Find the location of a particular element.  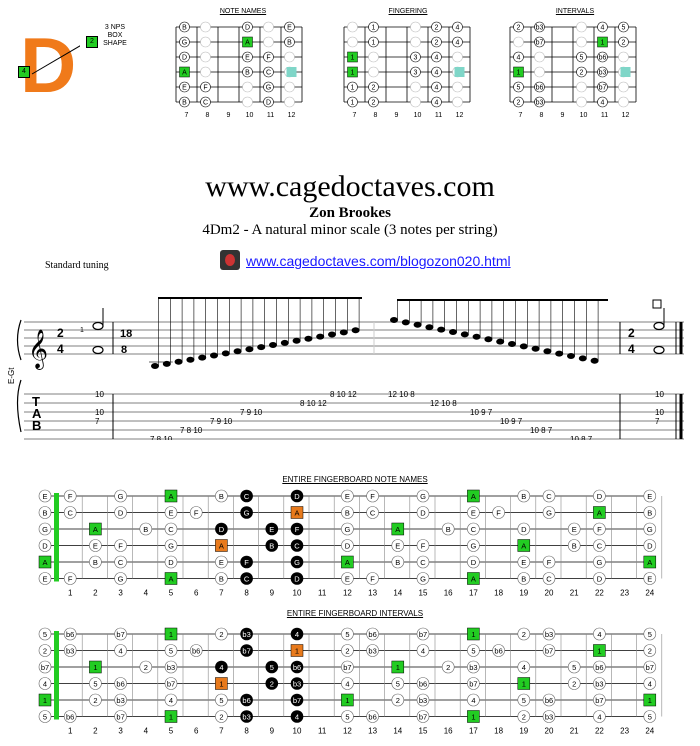

fingerboard-intervals-title: ENTIRE FINGERBOARD INTERVALS is located at coordinates (355, 613).